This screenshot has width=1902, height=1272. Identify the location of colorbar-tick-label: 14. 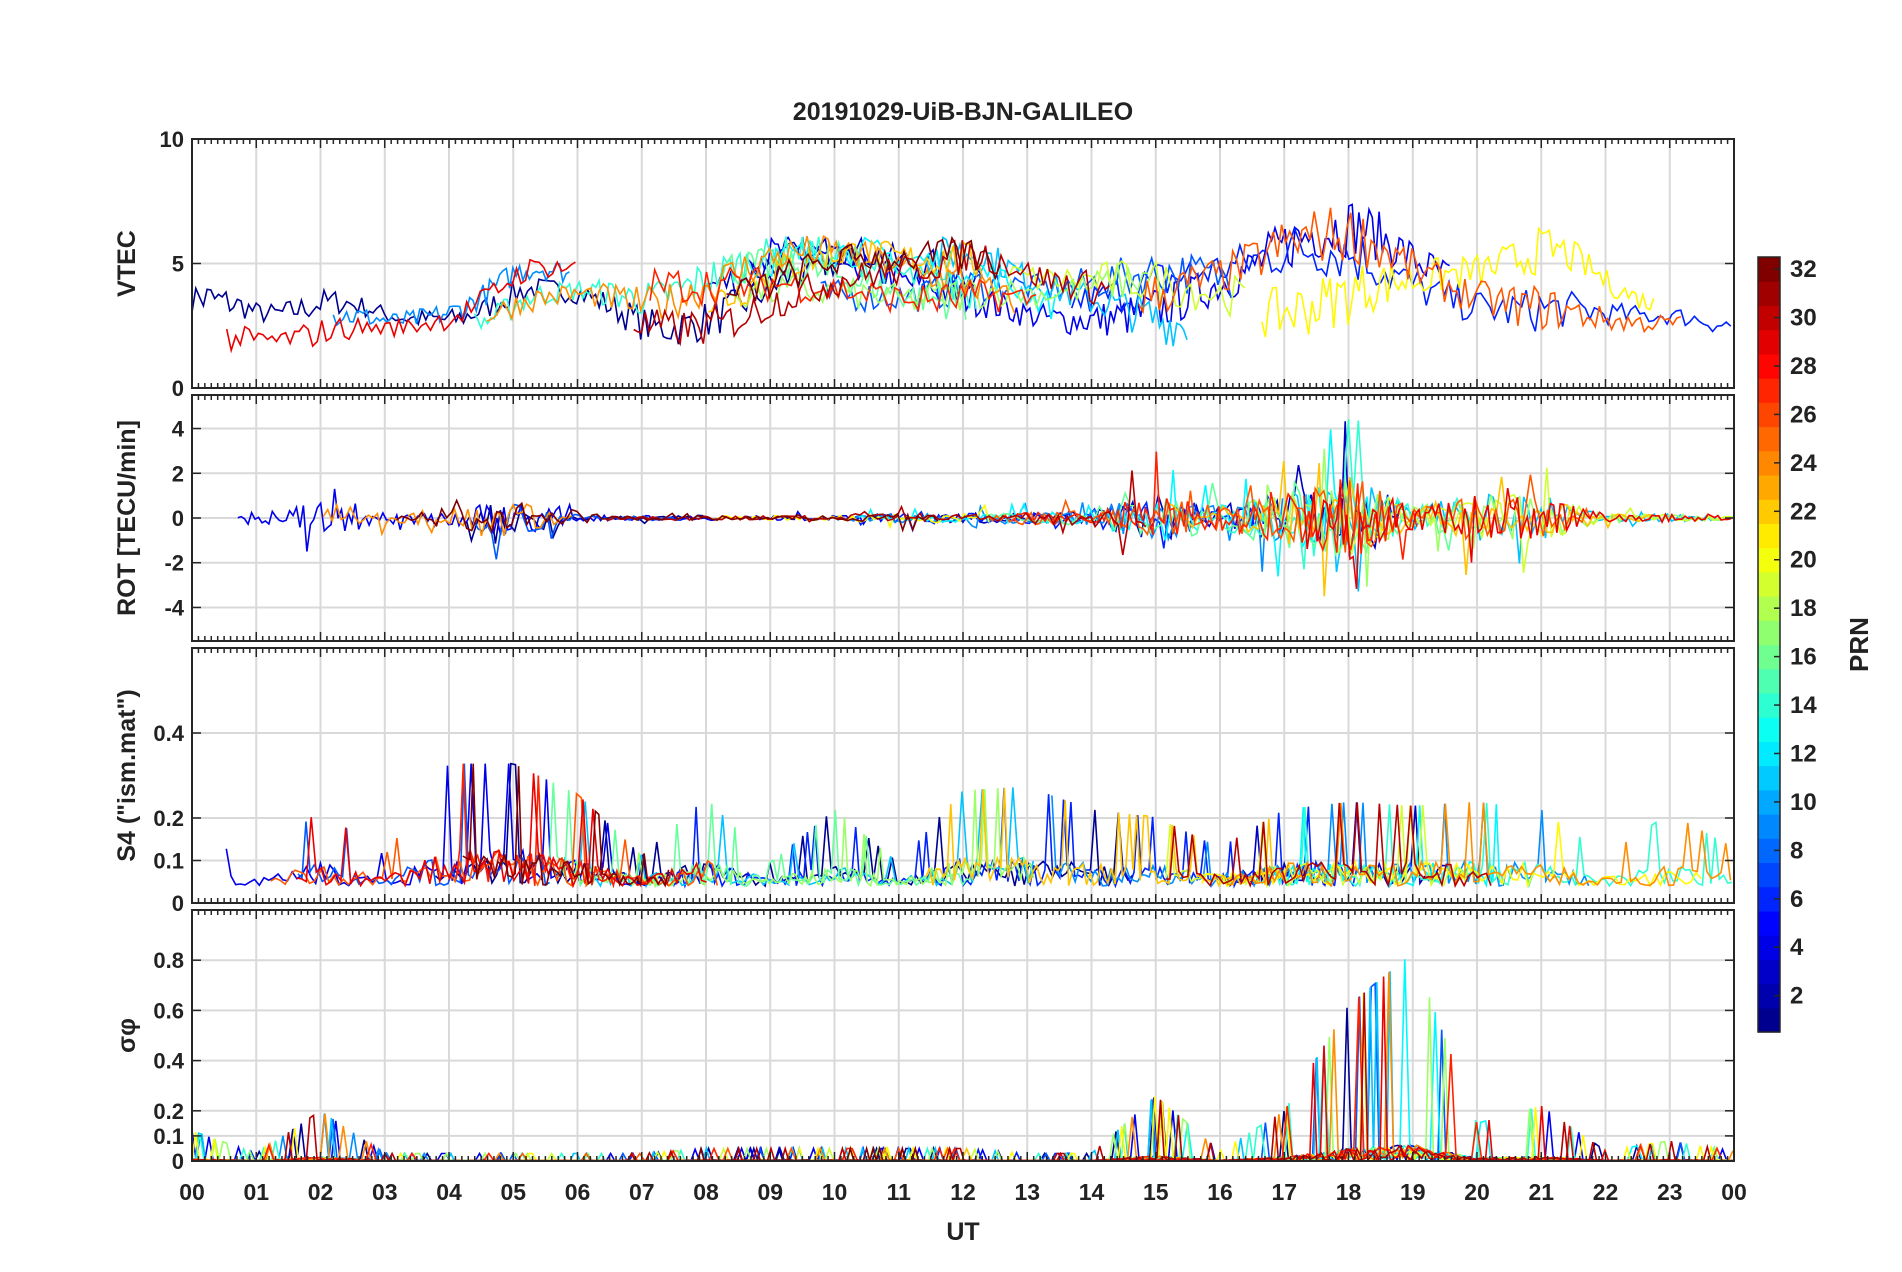
(1803, 705).